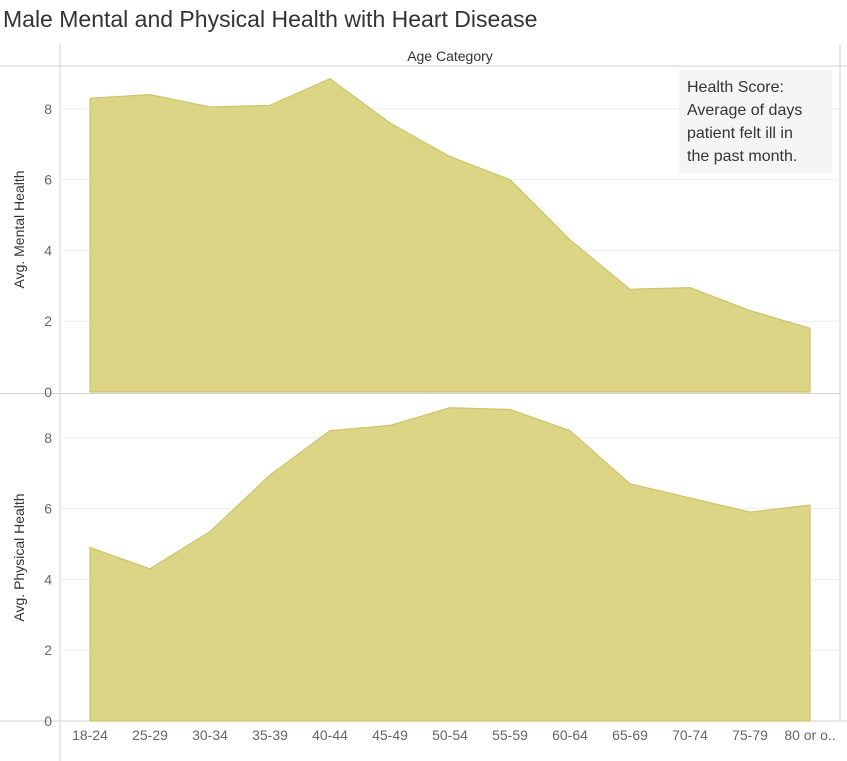  What do you see at coordinates (210, 735) in the screenshot?
I see `x-tick-label: 30-34` at bounding box center [210, 735].